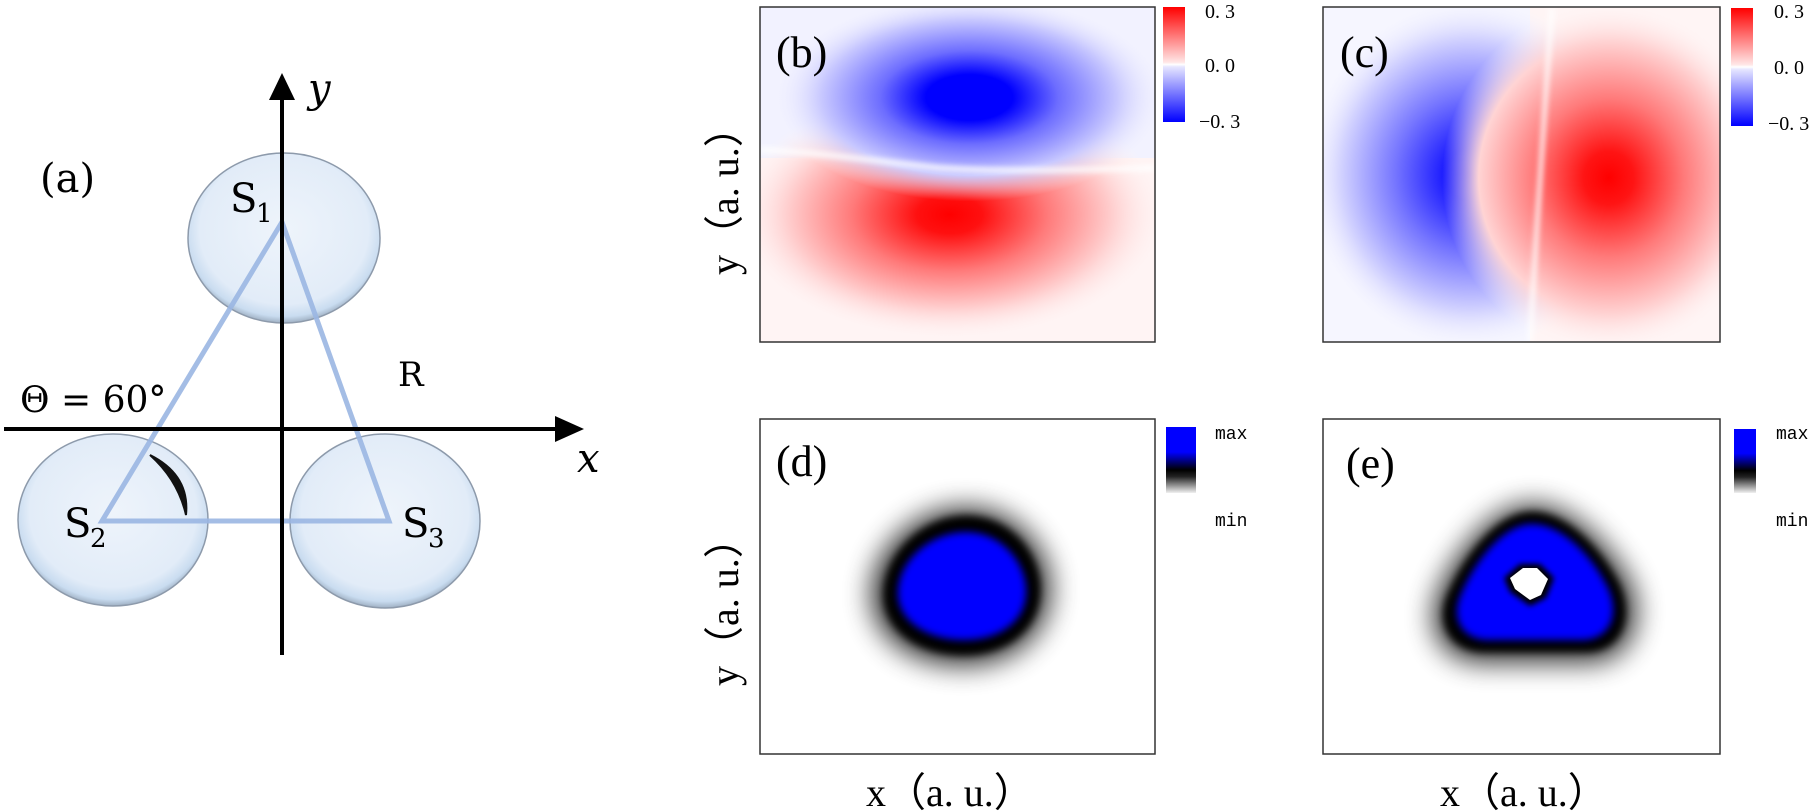 The width and height of the screenshot is (1817, 811). Describe the element at coordinates (1789, 12) in the screenshot. I see `panel-c-cbar-tick-max: 0. 3` at that location.